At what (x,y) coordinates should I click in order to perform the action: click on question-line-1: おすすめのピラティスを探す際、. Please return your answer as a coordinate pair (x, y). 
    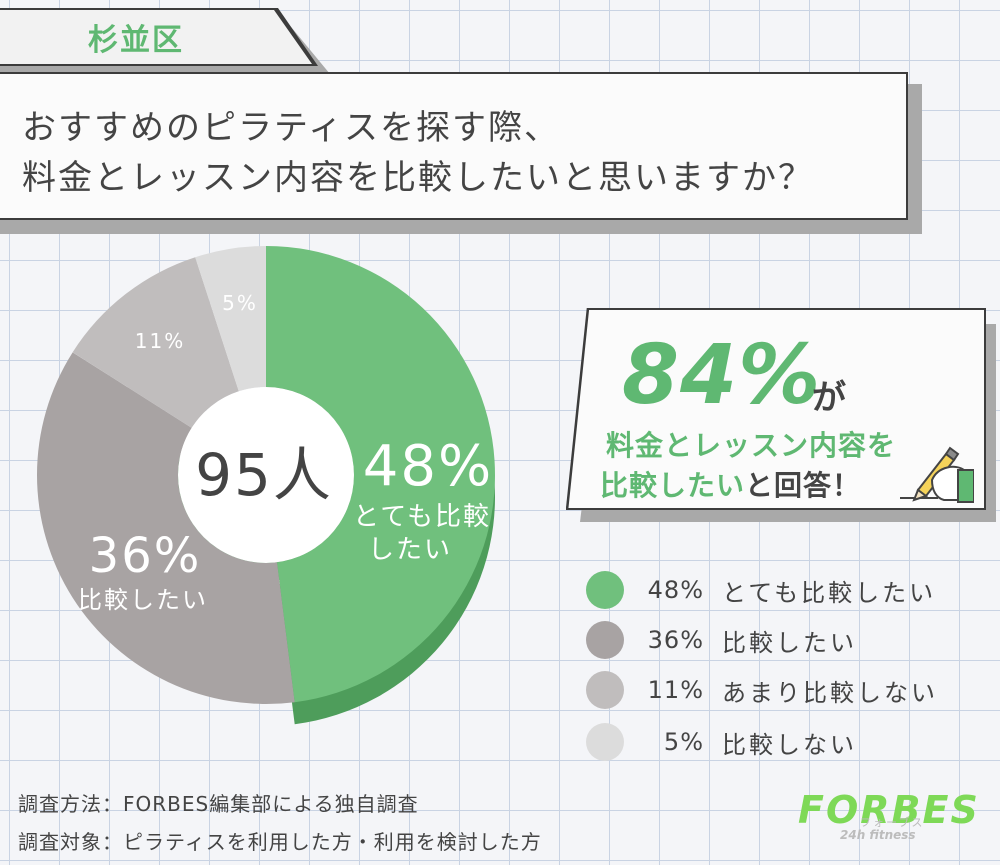
    Looking at the image, I should click on (291, 128).